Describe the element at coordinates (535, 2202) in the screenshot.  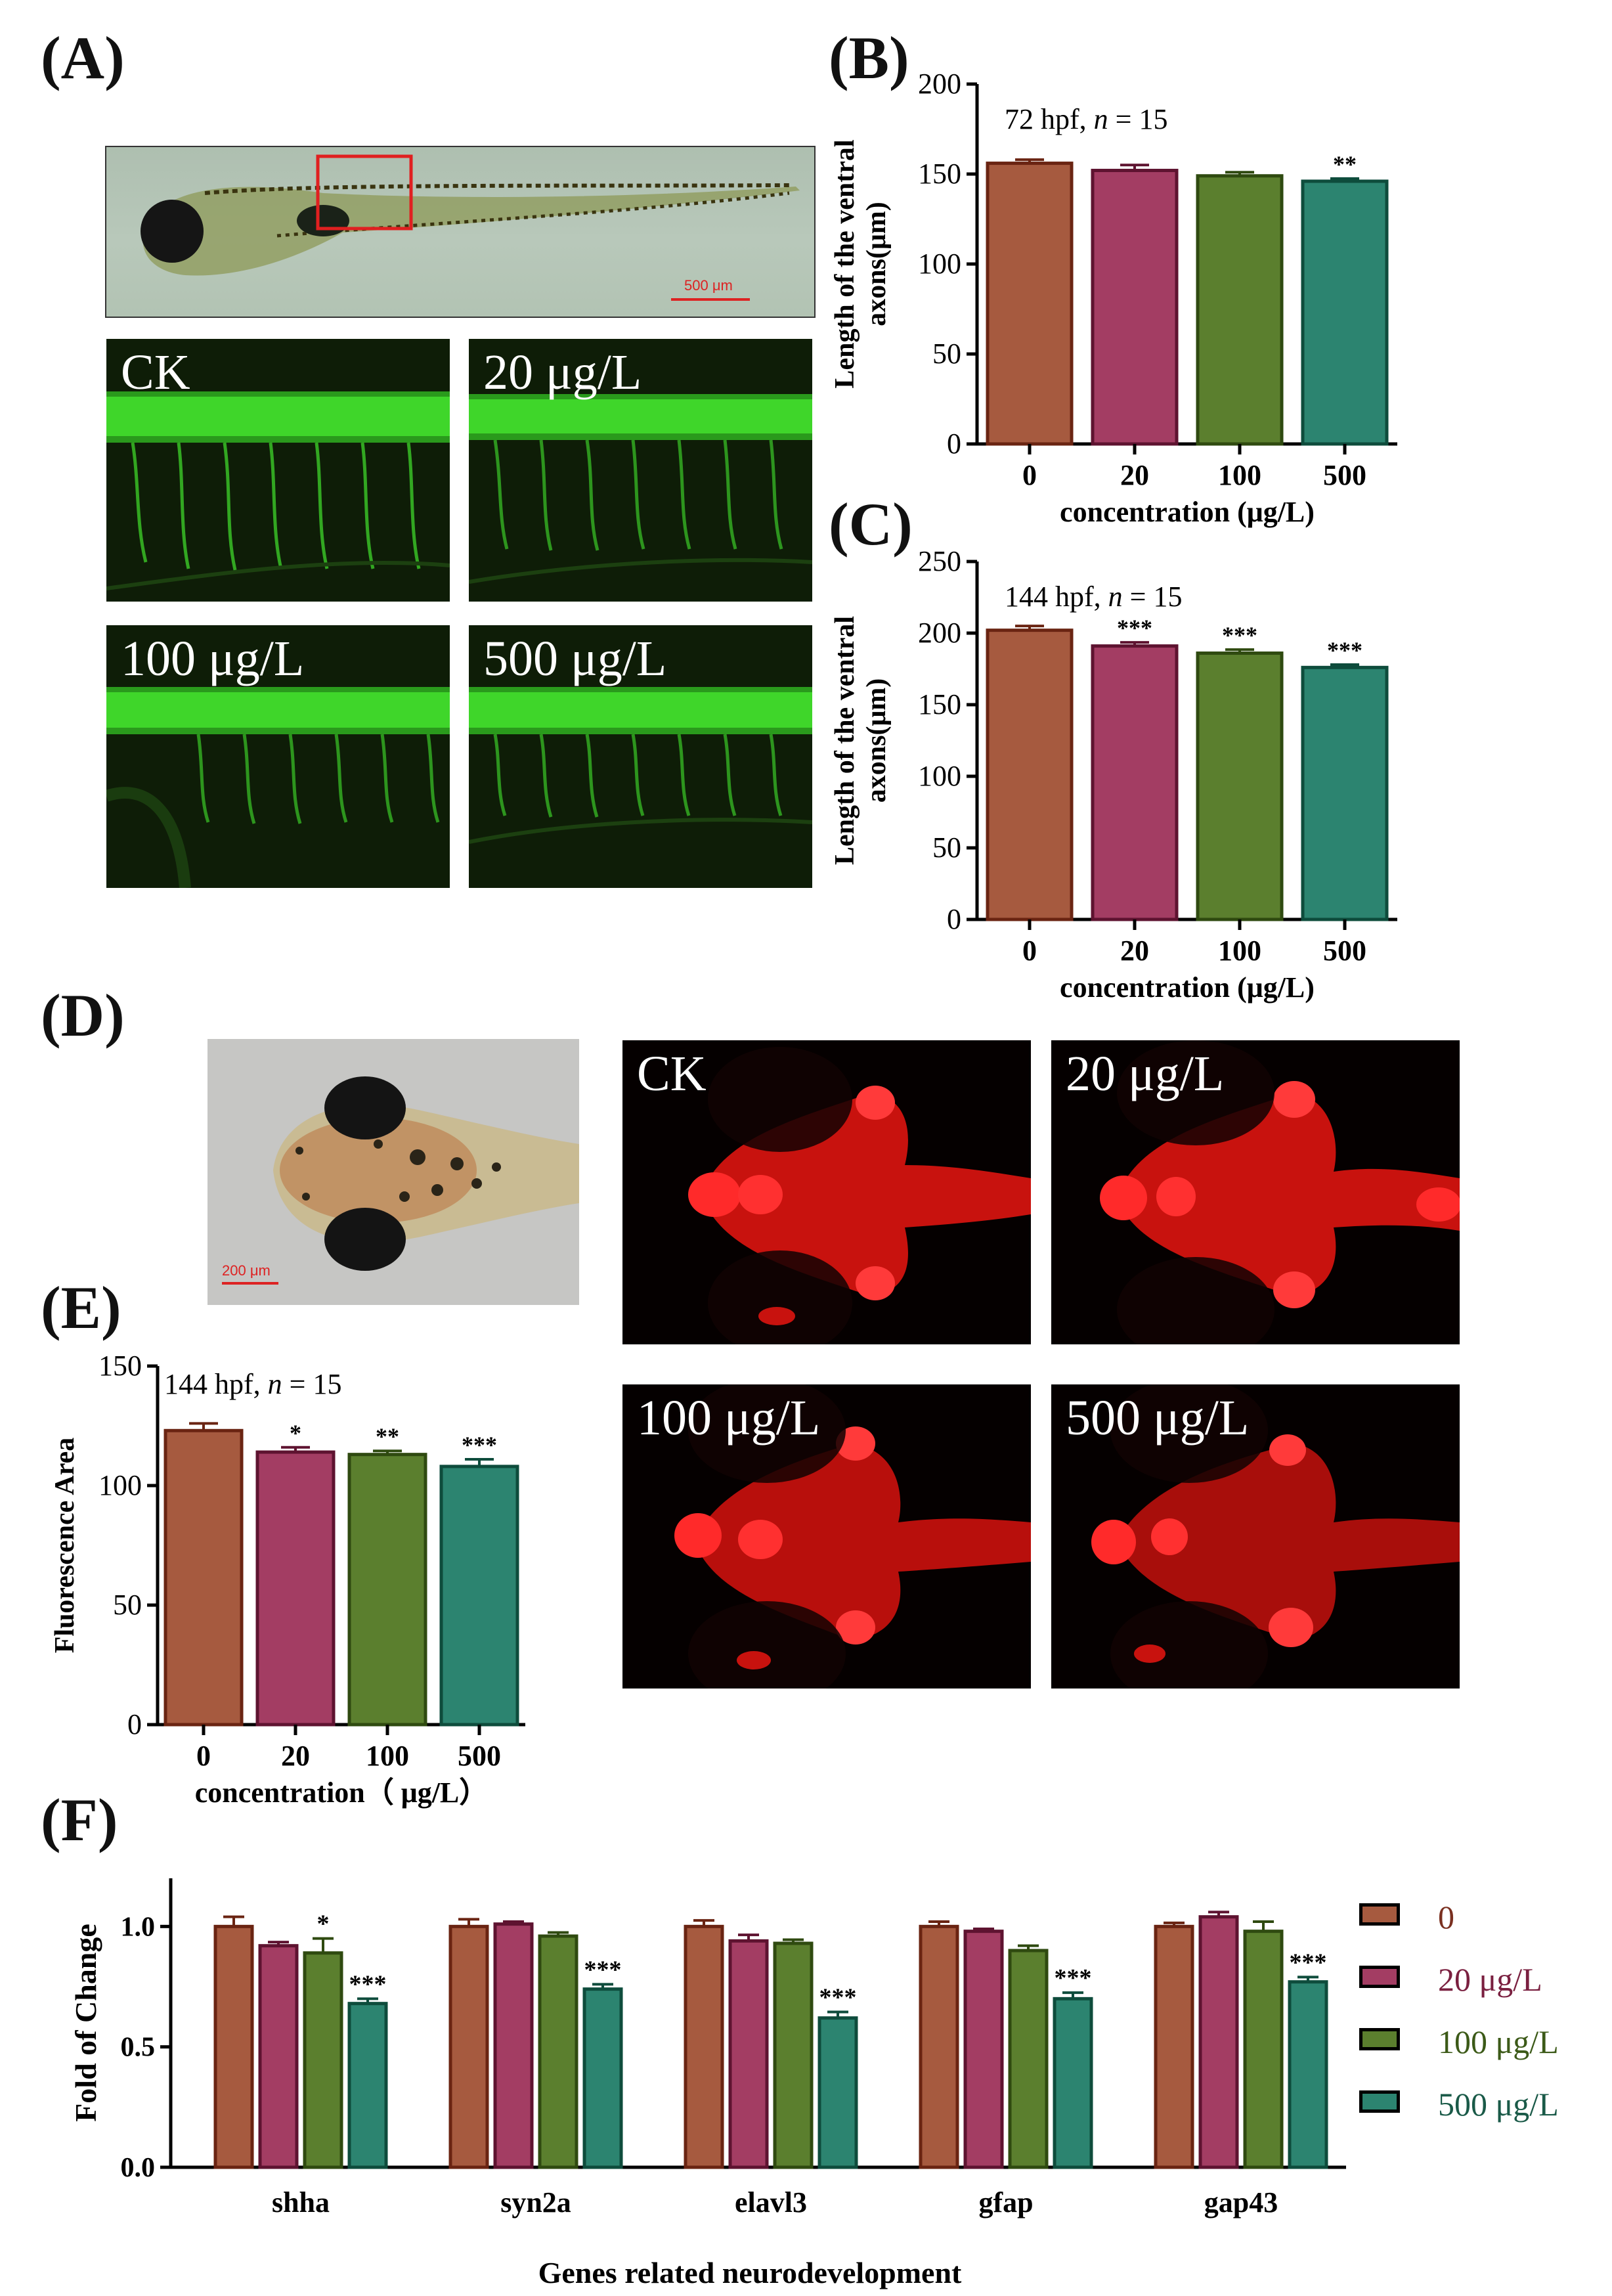
I see `x-tick-label: syn2a` at that location.